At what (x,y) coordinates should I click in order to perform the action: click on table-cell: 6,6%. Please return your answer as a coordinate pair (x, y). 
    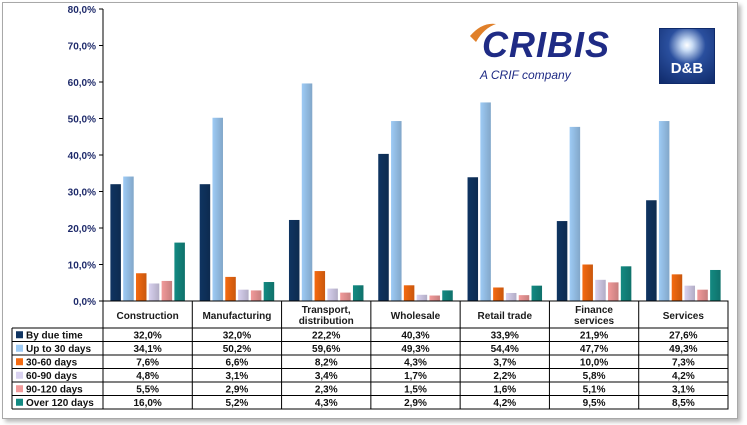
    Looking at the image, I should click on (237, 362).